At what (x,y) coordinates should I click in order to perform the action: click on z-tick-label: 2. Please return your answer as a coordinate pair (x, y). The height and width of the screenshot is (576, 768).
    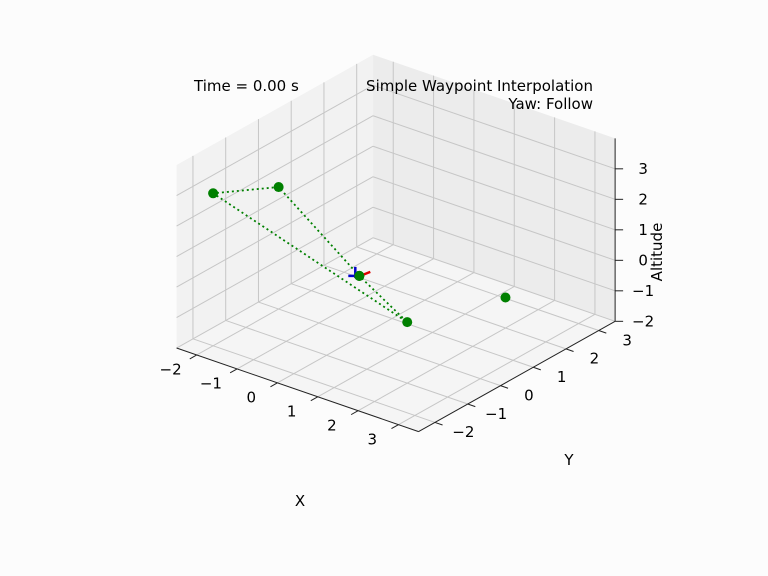
    Looking at the image, I should click on (643, 199).